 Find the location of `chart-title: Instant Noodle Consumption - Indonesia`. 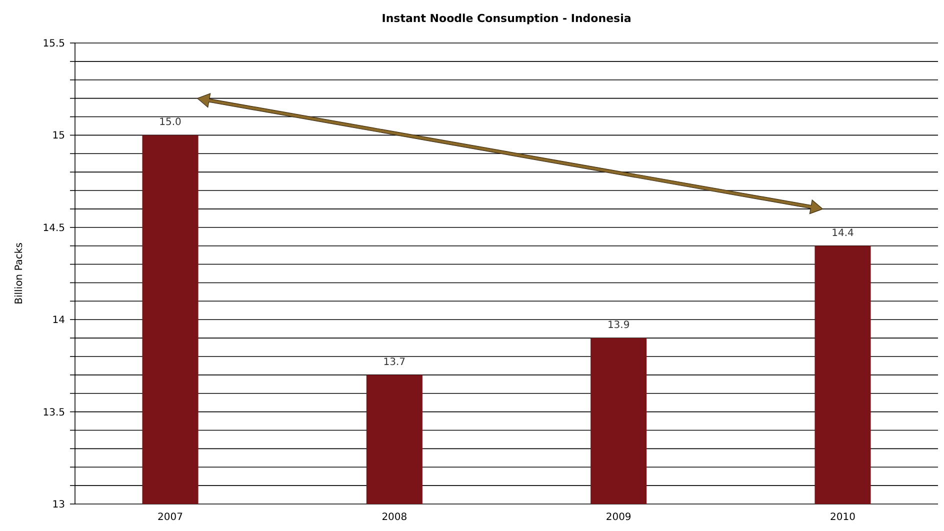

chart-title: Instant Noodle Consumption - Indonesia is located at coordinates (507, 18).